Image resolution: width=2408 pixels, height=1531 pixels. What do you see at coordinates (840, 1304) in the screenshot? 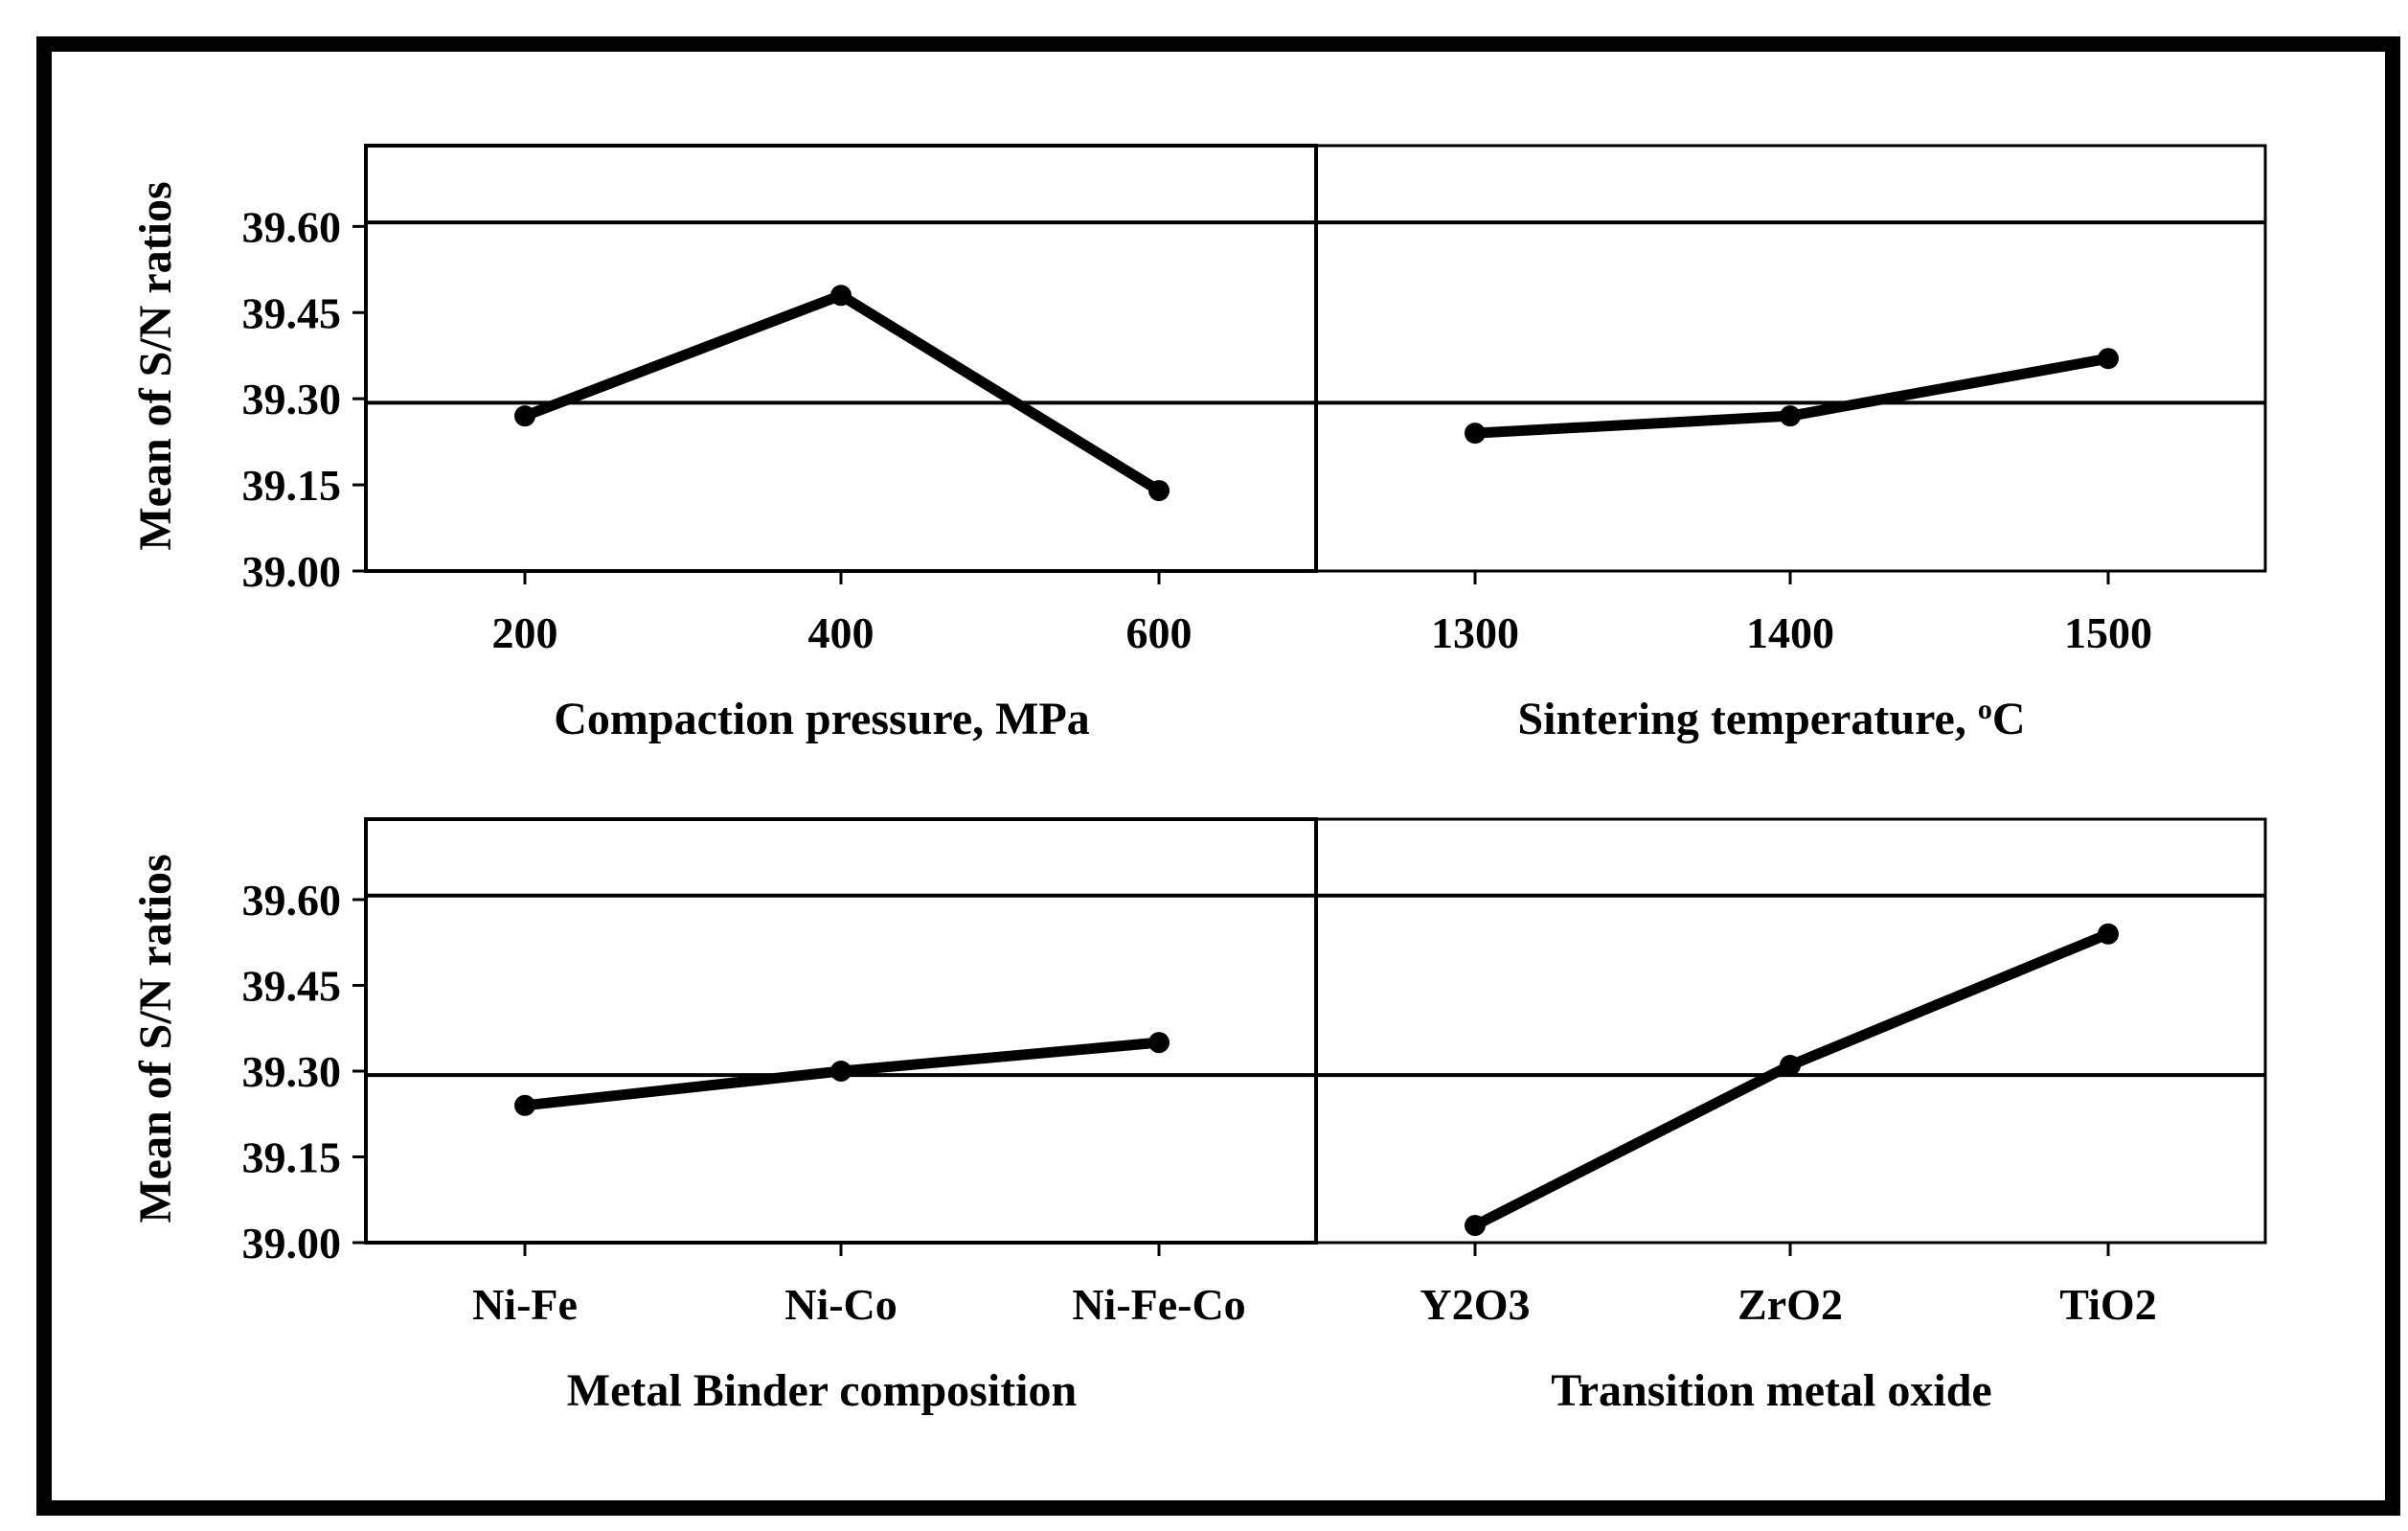
I see `x-tick-label: Ni-Co` at bounding box center [840, 1304].